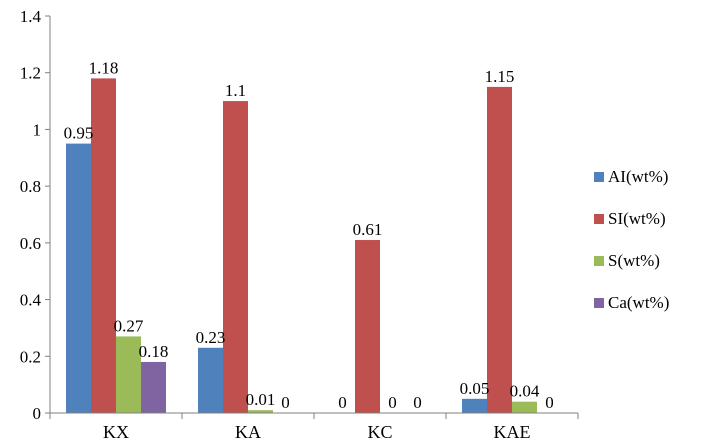 This screenshot has height=448, width=720. I want to click on x-axis: KX KA KC KAE, so click(314, 427).